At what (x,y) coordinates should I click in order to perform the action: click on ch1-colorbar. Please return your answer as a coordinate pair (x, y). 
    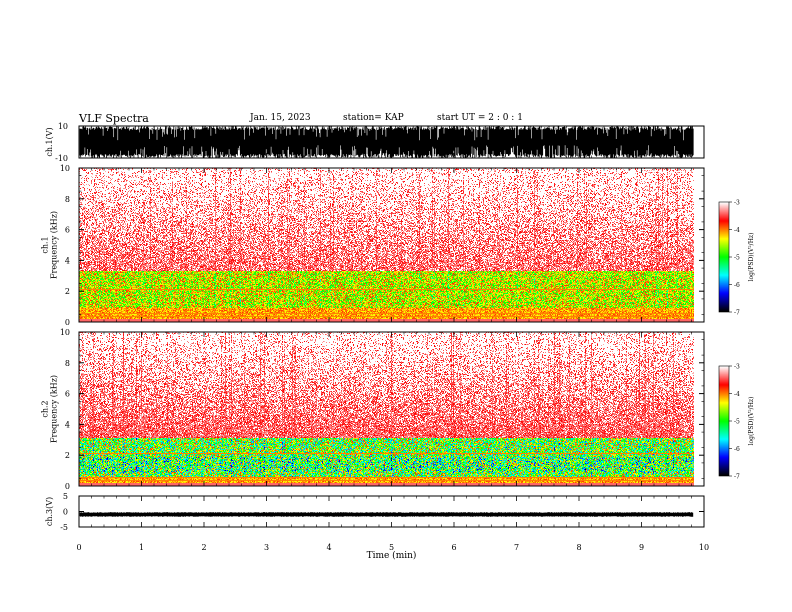
    Looking at the image, I should click on (724, 257).